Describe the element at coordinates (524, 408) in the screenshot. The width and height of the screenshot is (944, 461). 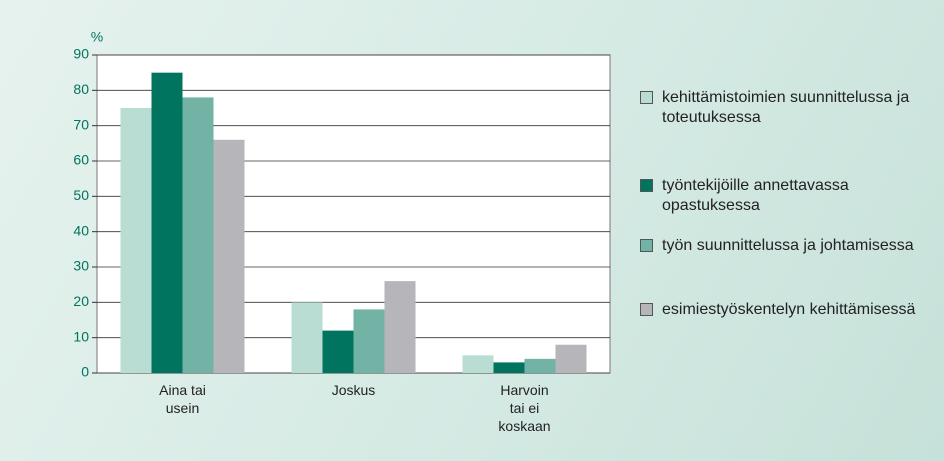
I see `x-tick-label: Harvoin tai ei koskaan` at that location.